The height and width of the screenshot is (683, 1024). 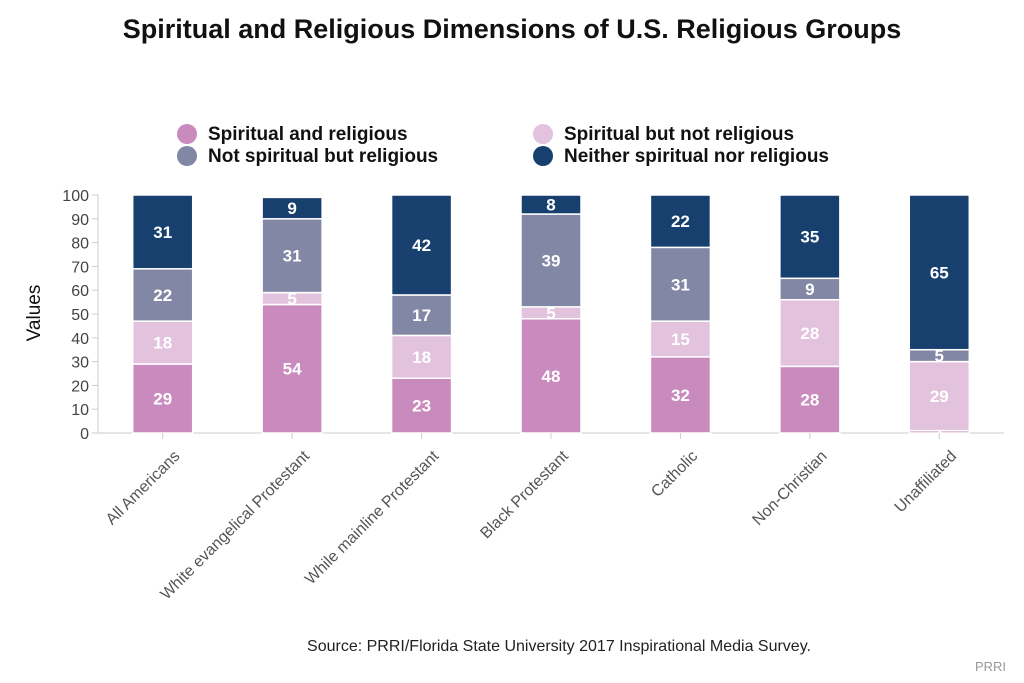 I want to click on data-label: 48, so click(x=551, y=376).